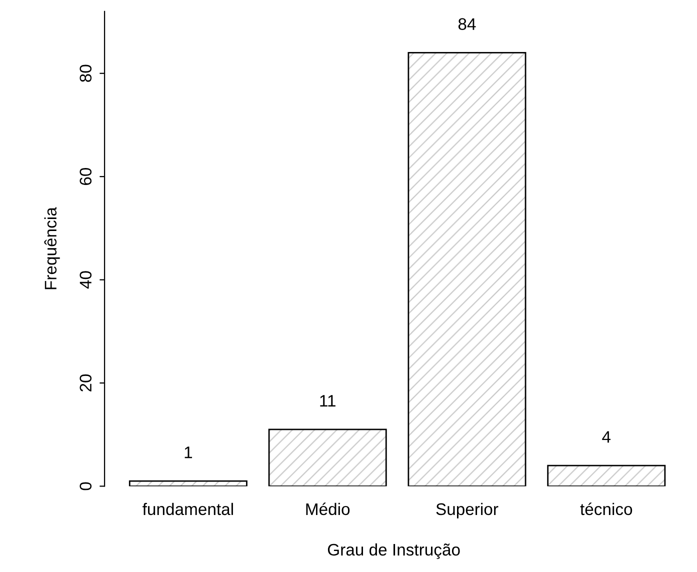  I want to click on data-label: 11, so click(328, 401).